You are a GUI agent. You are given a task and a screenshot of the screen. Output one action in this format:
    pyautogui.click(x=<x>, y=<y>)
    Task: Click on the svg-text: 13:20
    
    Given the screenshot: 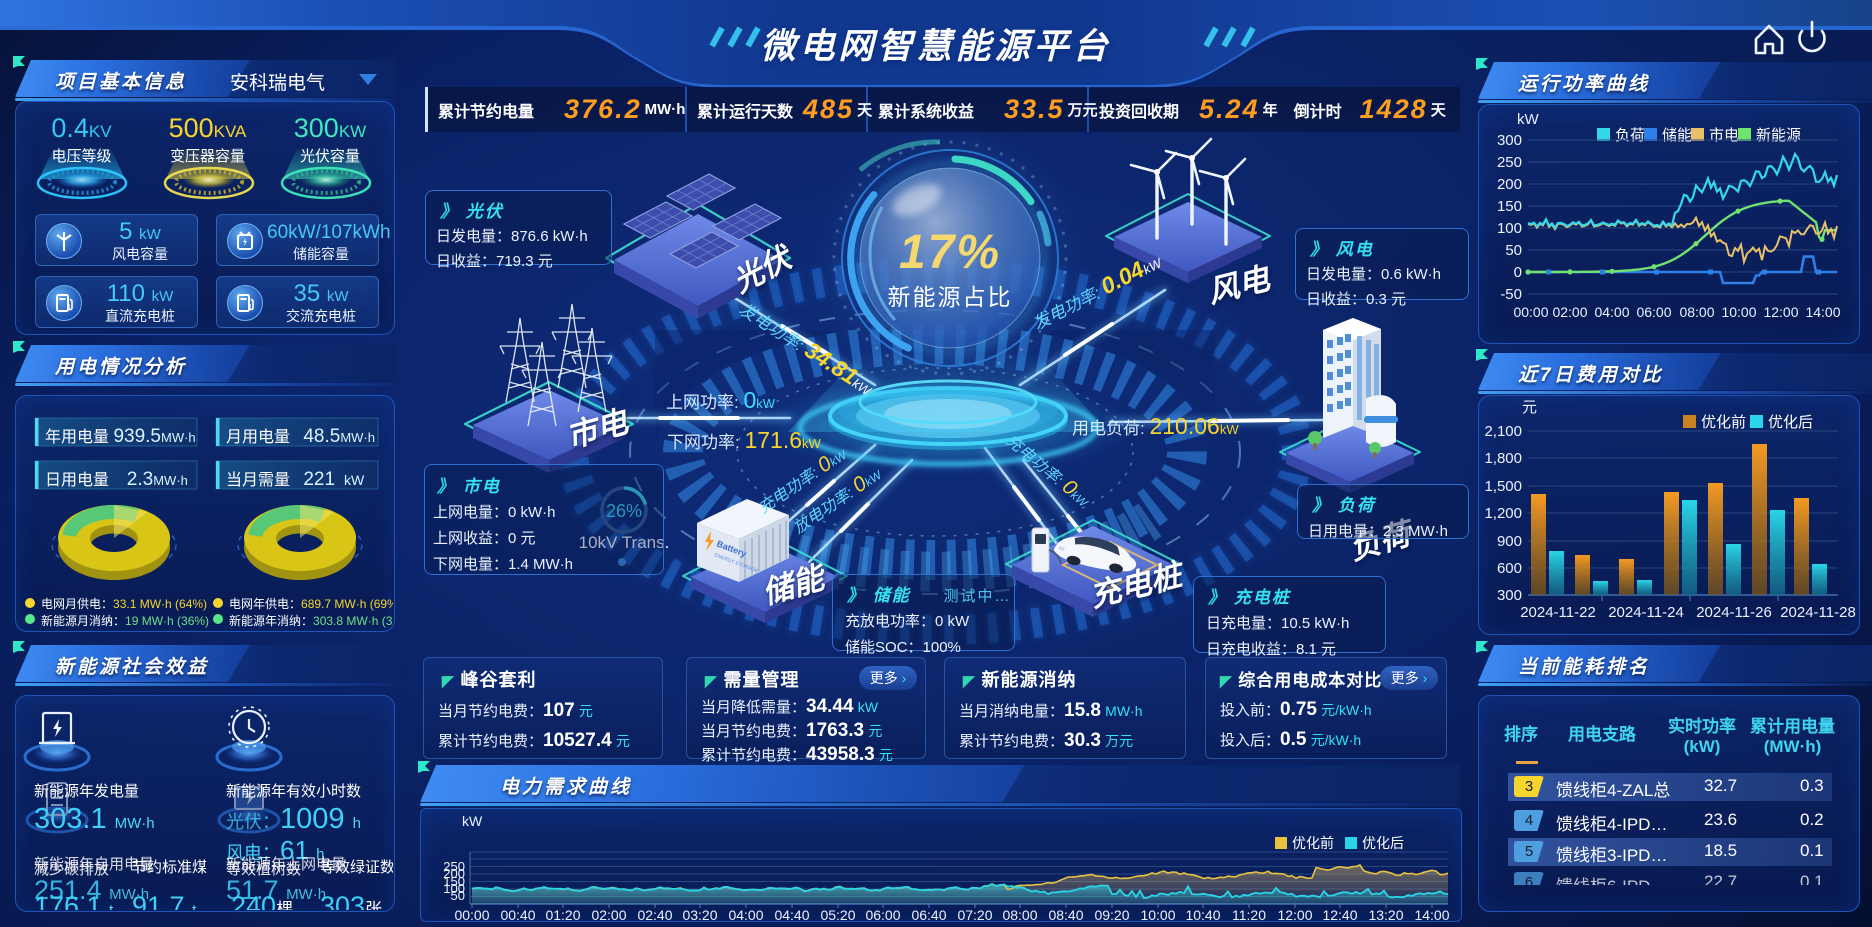 What is the action you would take?
    pyautogui.click(x=1385, y=915)
    